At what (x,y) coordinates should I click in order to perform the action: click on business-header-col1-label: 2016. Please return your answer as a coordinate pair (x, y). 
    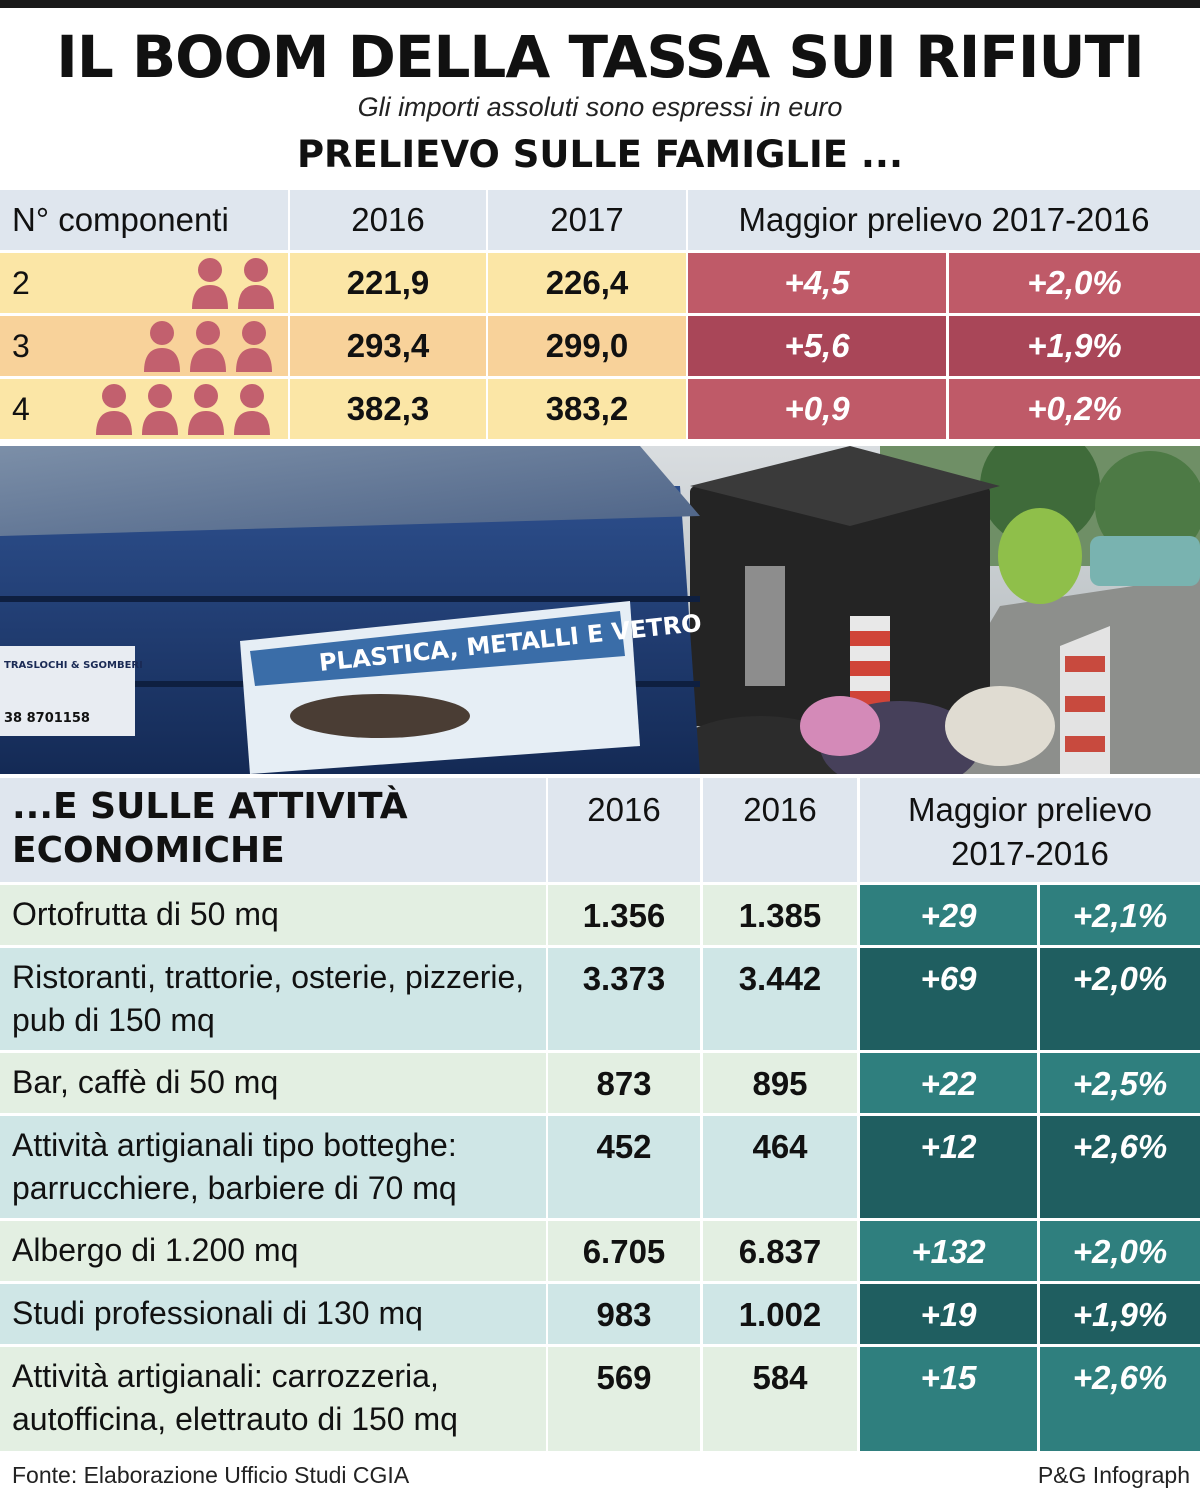
    Looking at the image, I should click on (624, 809).